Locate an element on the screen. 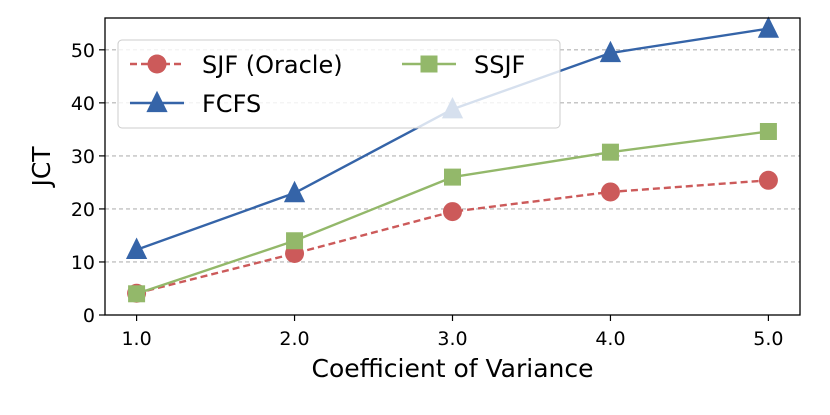  y-tick-label: 50 is located at coordinates (83, 51).